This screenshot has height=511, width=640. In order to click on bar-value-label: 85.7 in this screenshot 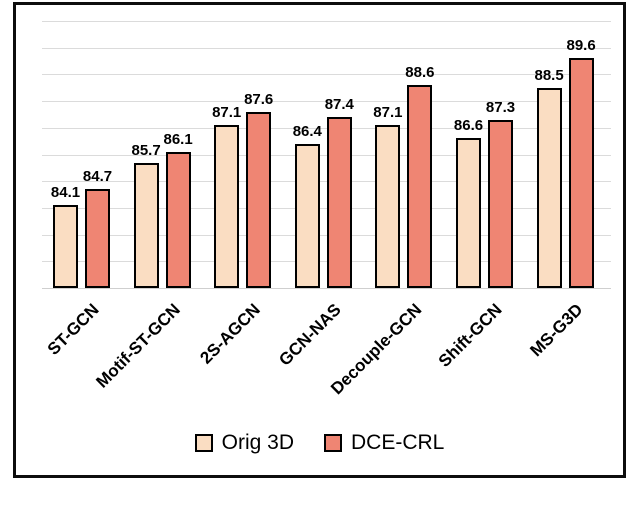, I will do `click(146, 150)`.